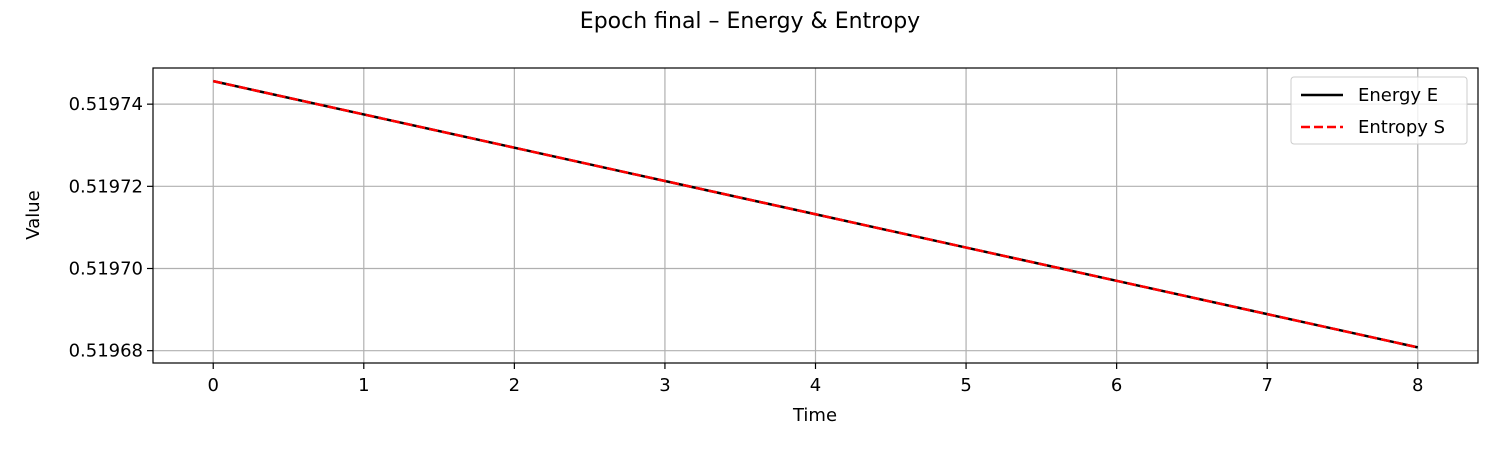  Describe the element at coordinates (664, 385) in the screenshot. I see `x-tick-label: 3` at that location.